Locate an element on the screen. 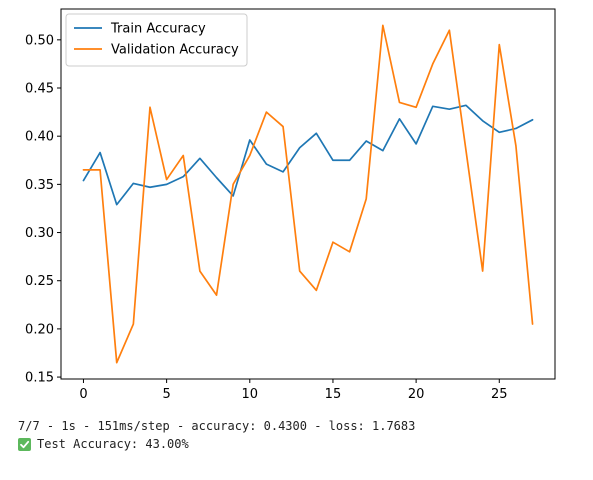 This screenshot has height=480, width=593. y-axis: 0.15 0.20 0.25 0.30 0.35 0.40 0.45 0.50 is located at coordinates (43, 209).